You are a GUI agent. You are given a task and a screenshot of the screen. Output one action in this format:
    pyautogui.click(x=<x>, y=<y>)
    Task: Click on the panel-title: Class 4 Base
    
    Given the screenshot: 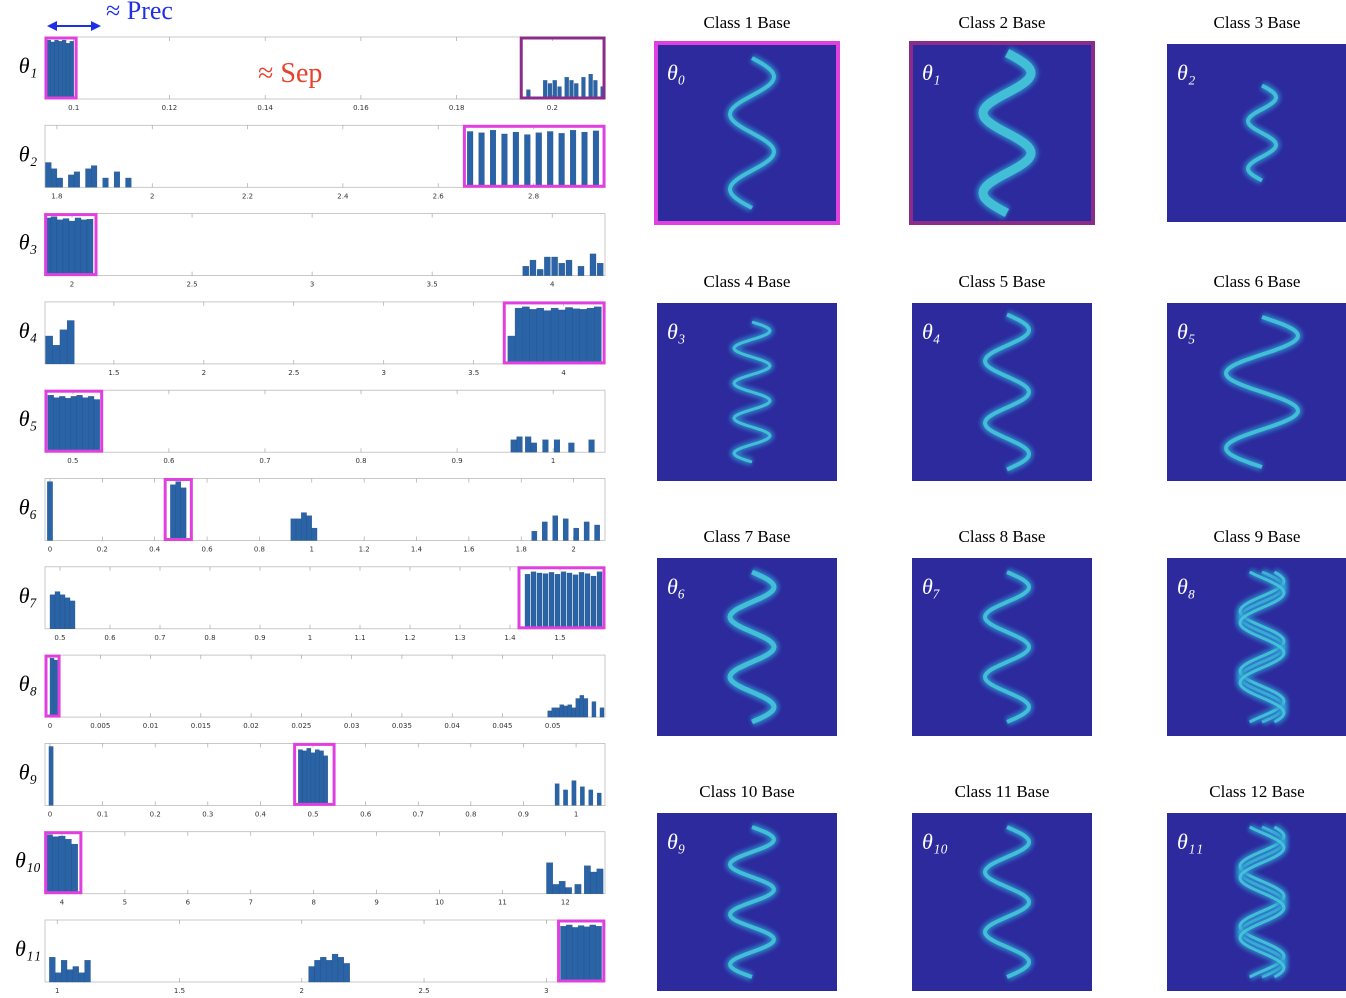 What is the action you would take?
    pyautogui.click(x=747, y=281)
    